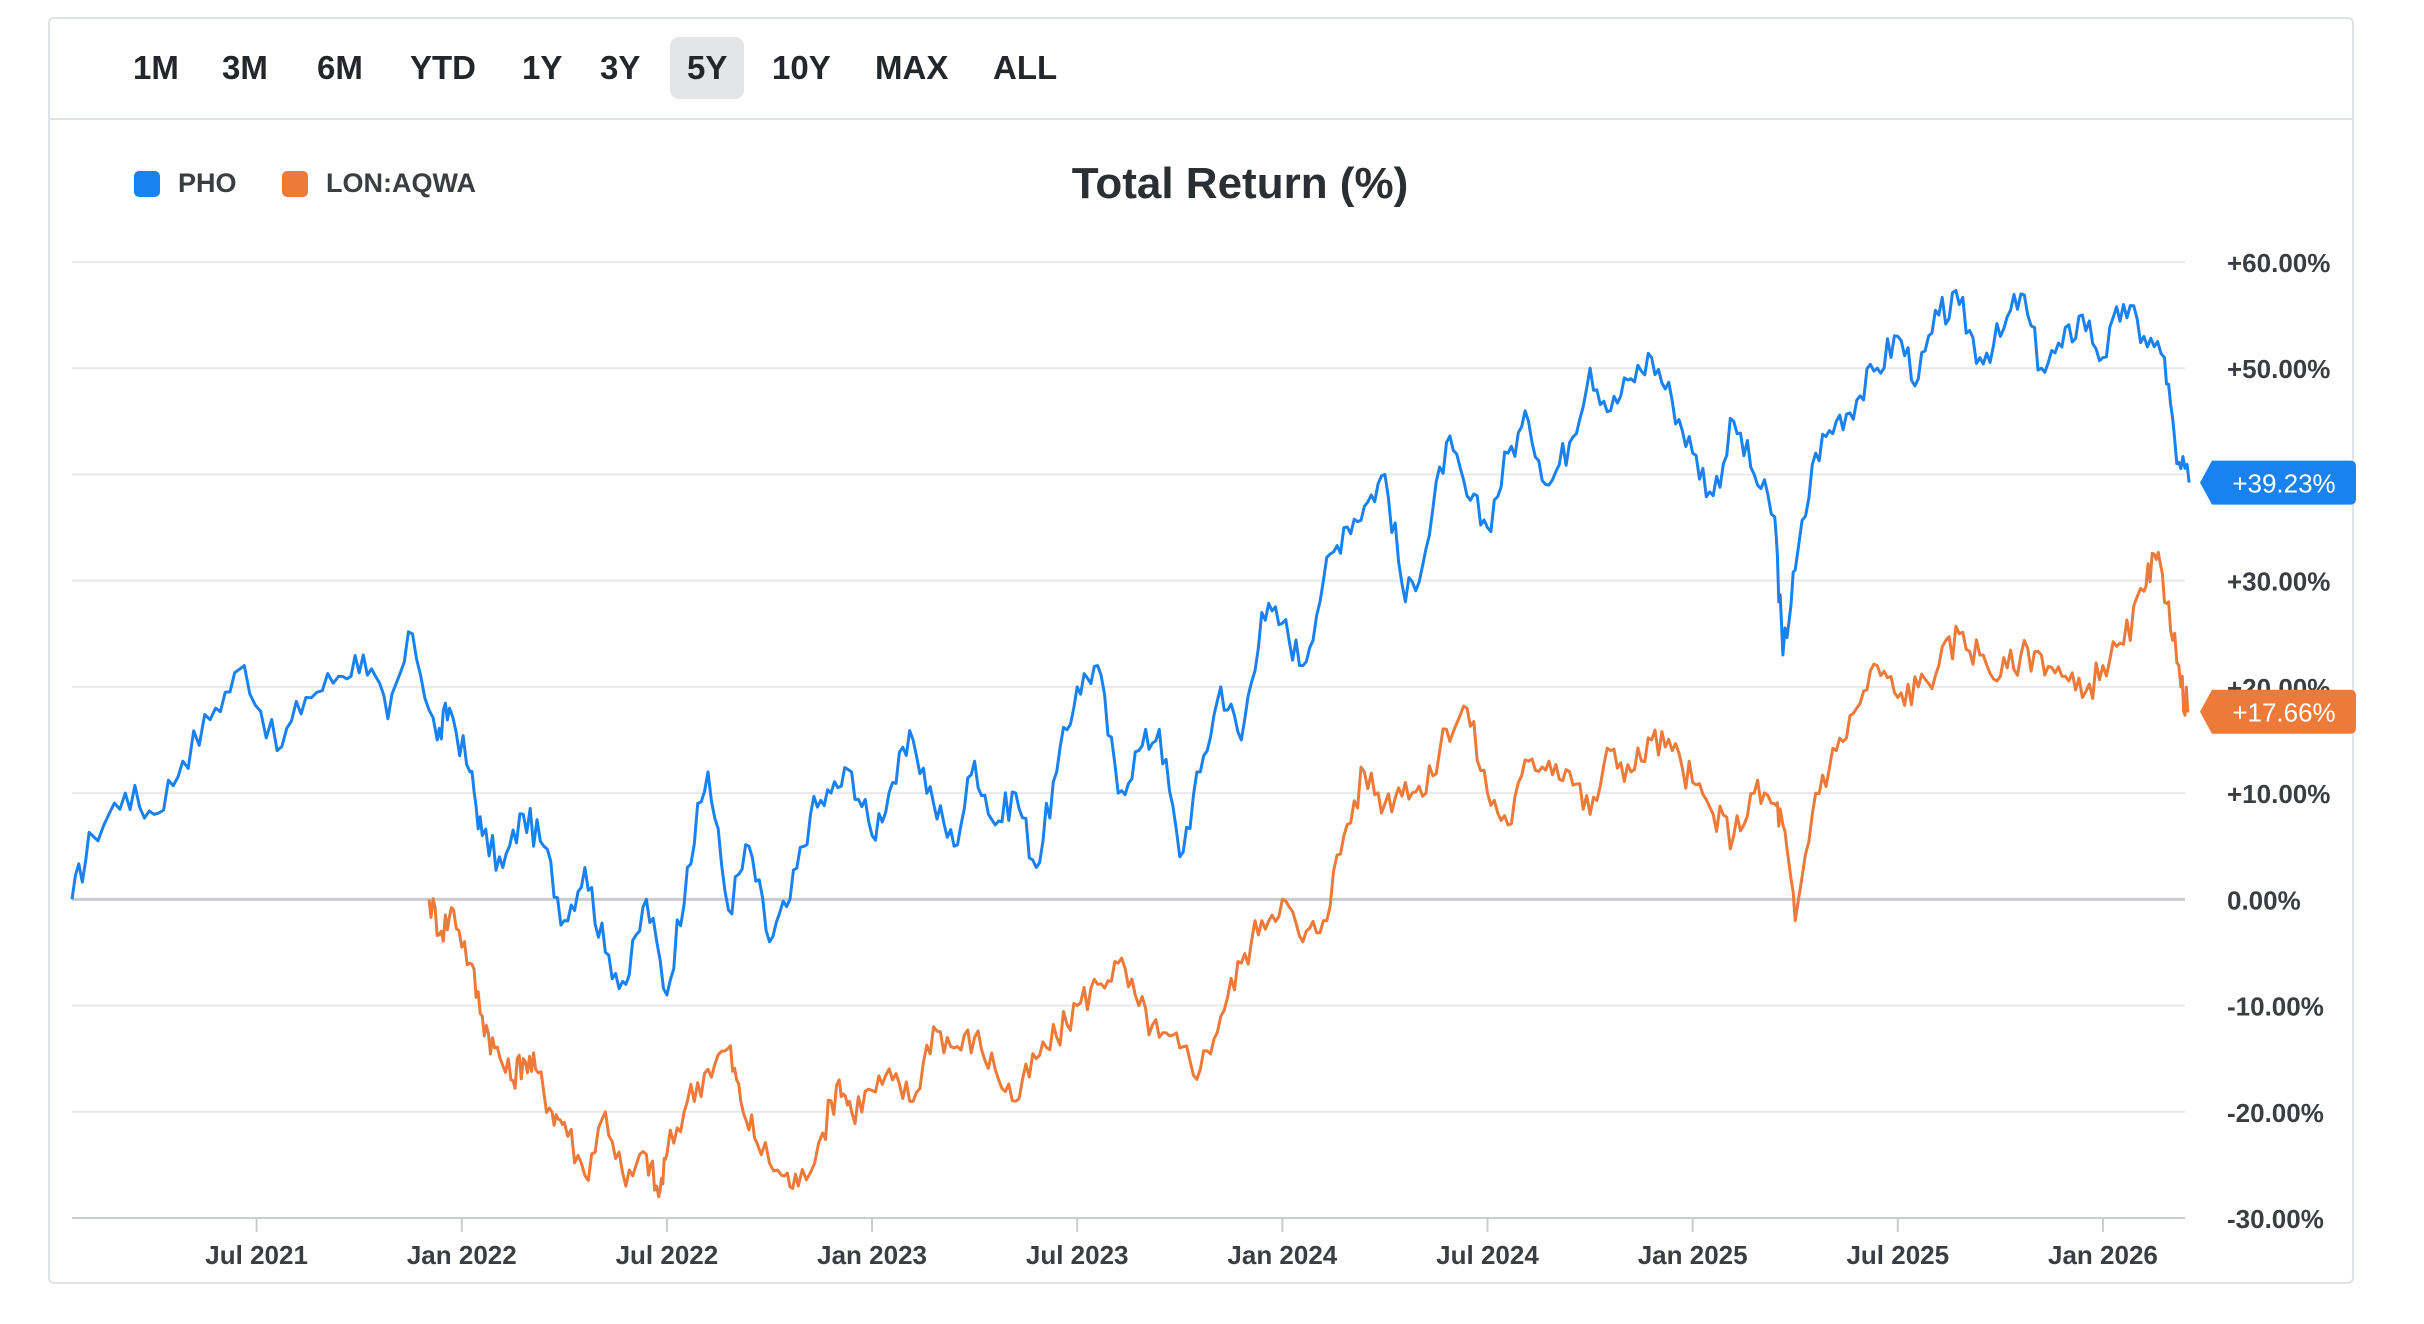 Image resolution: width=2424 pixels, height=1324 pixels. What do you see at coordinates (912, 67) in the screenshot?
I see `range-button-max: MAX` at bounding box center [912, 67].